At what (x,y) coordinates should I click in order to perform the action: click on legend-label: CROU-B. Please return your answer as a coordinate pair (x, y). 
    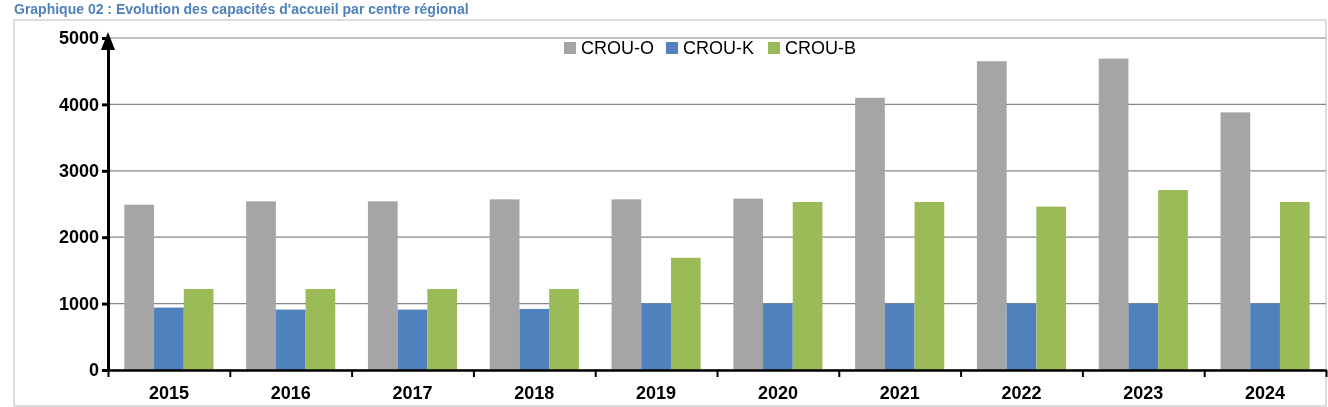
    Looking at the image, I should click on (820, 48).